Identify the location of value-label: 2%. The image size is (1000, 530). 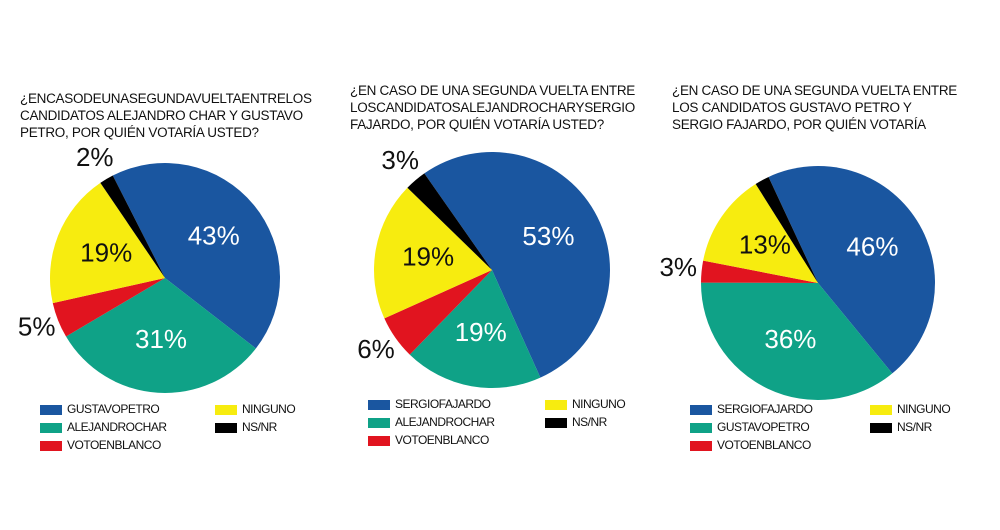
(95, 157).